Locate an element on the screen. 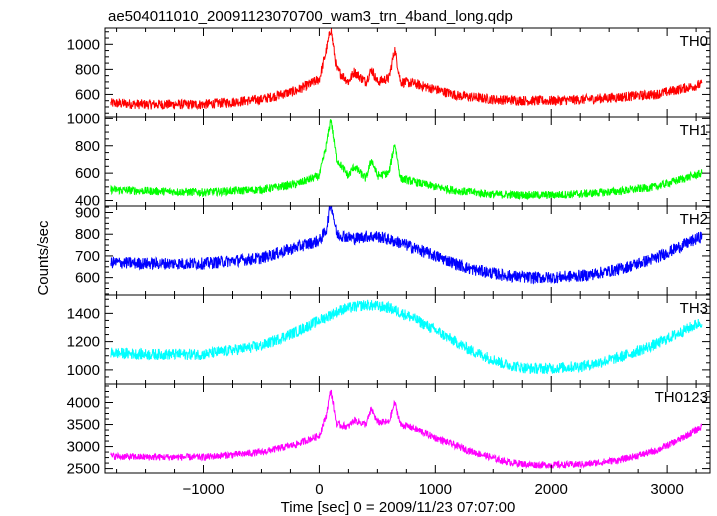  y-tick-label: 1200 is located at coordinates (83, 342).